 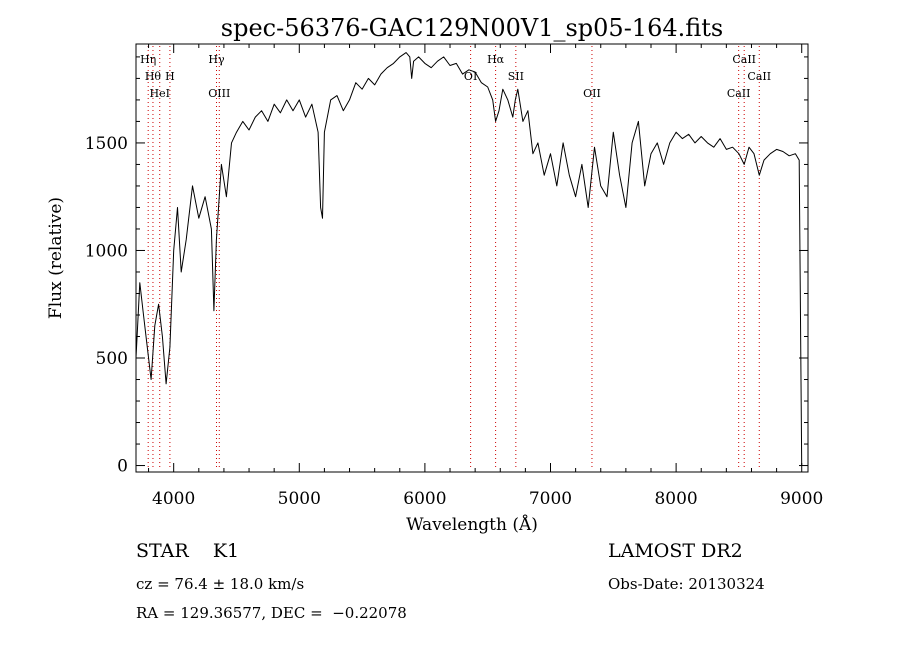 I want to click on x-tick-label: 7000, so click(x=550, y=499).